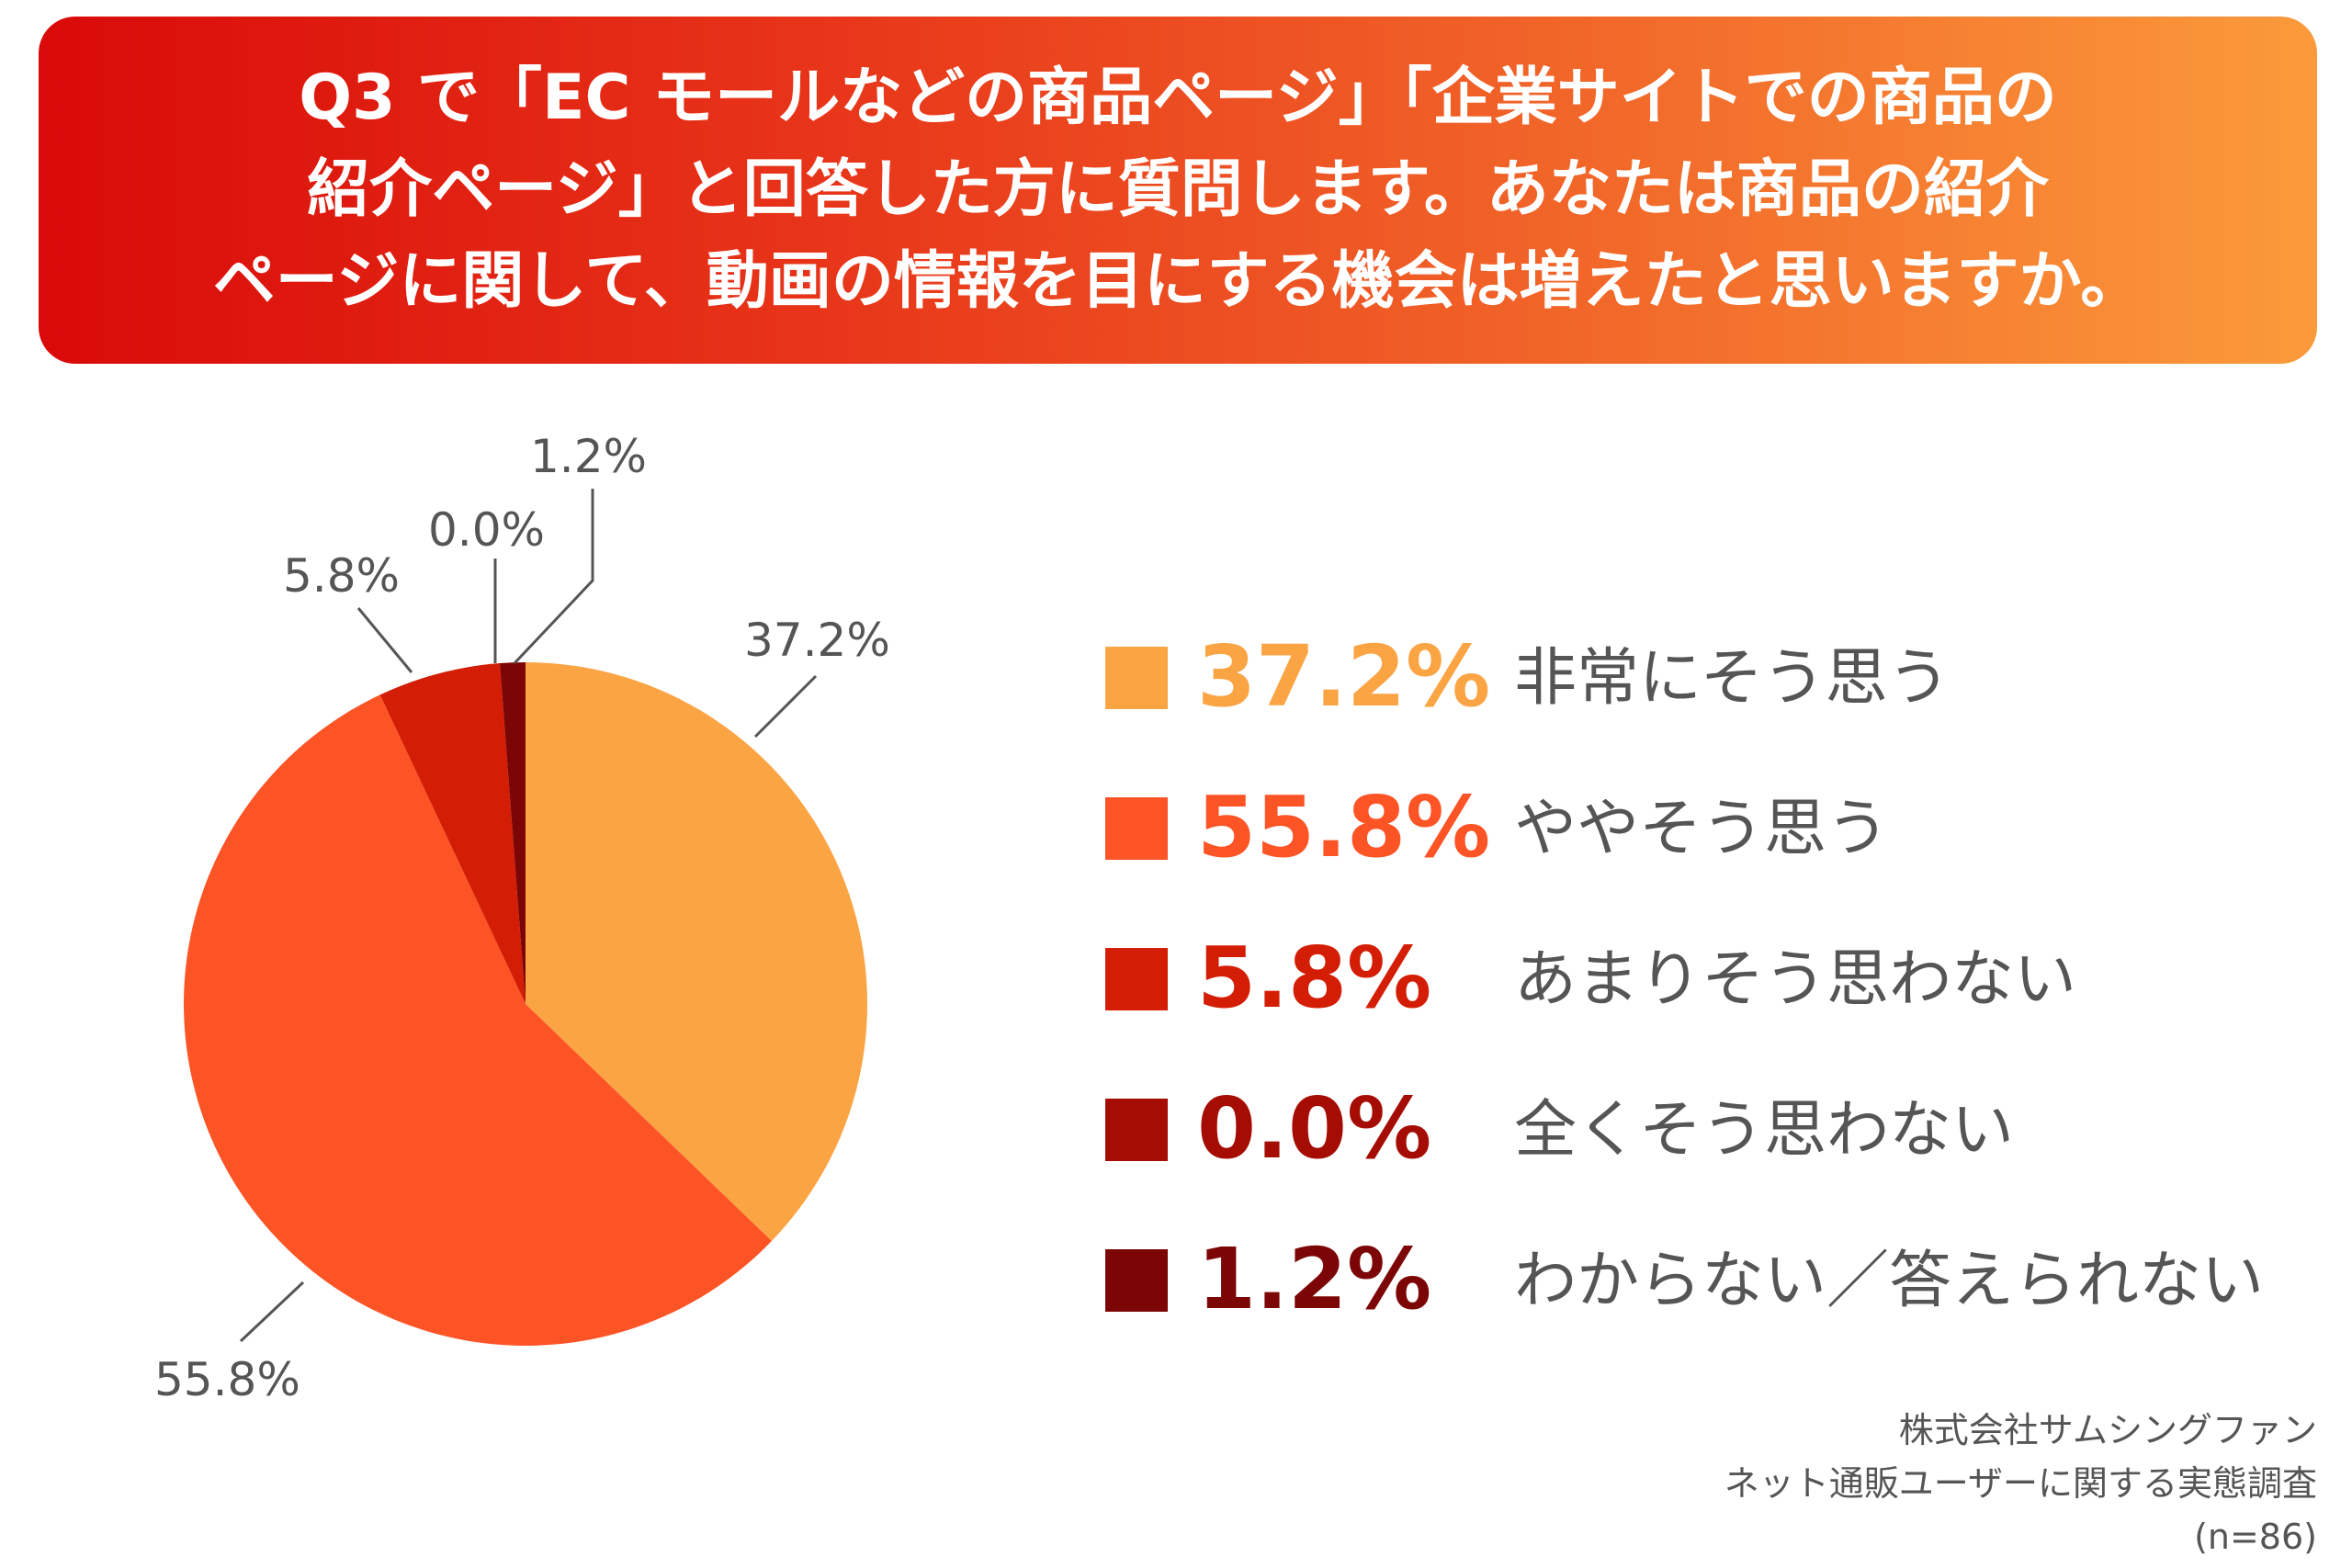 The width and height of the screenshot is (2352, 1568). What do you see at coordinates (1795, 980) in the screenshot?
I see `legend-label: あまりそう思わない` at bounding box center [1795, 980].